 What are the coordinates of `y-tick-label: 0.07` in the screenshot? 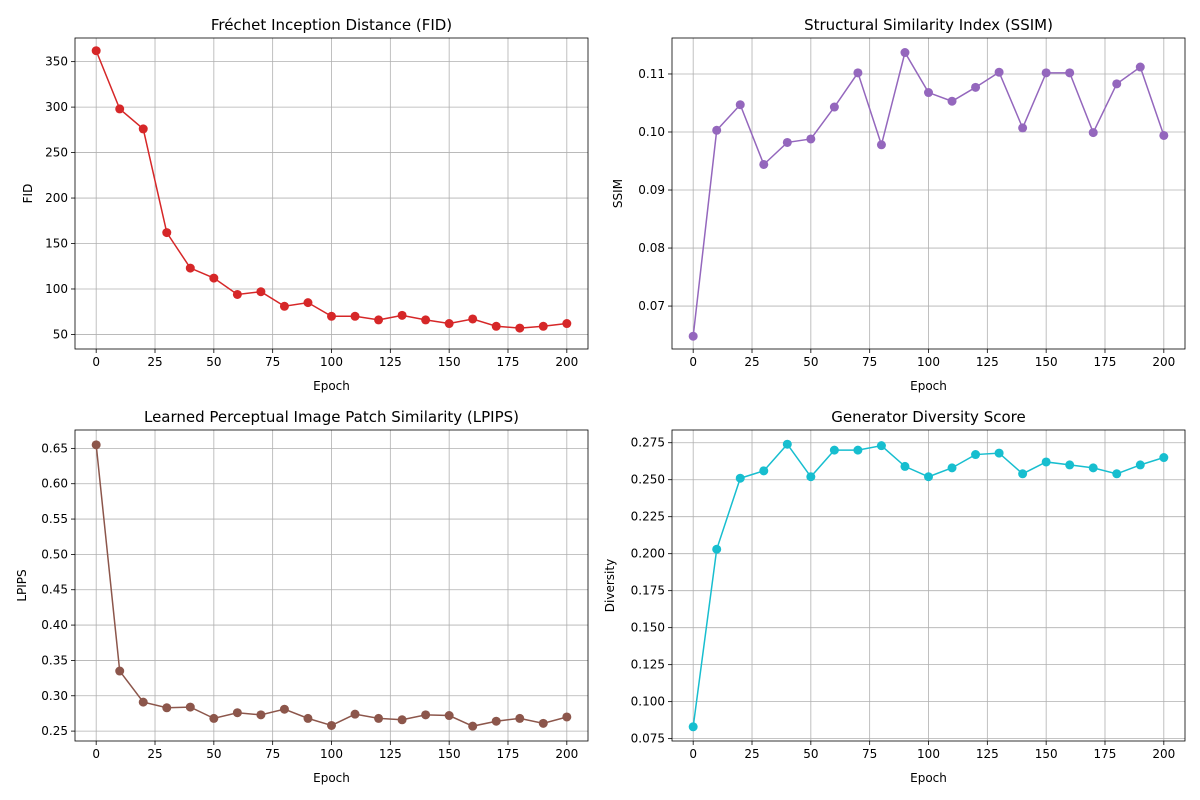 It's located at (651, 306).